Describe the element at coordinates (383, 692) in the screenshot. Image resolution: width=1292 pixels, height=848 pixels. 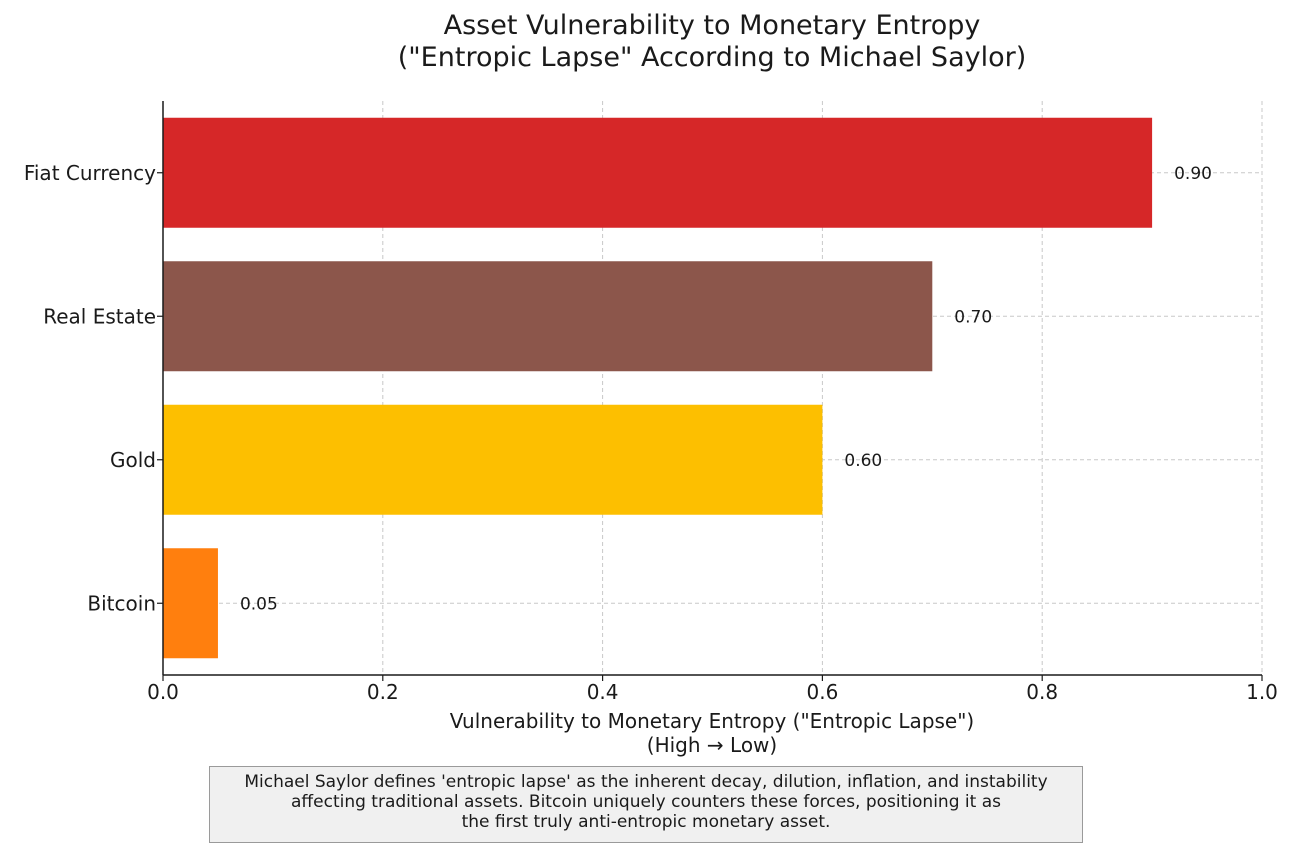
I see `x-tick-label: 0.2` at that location.